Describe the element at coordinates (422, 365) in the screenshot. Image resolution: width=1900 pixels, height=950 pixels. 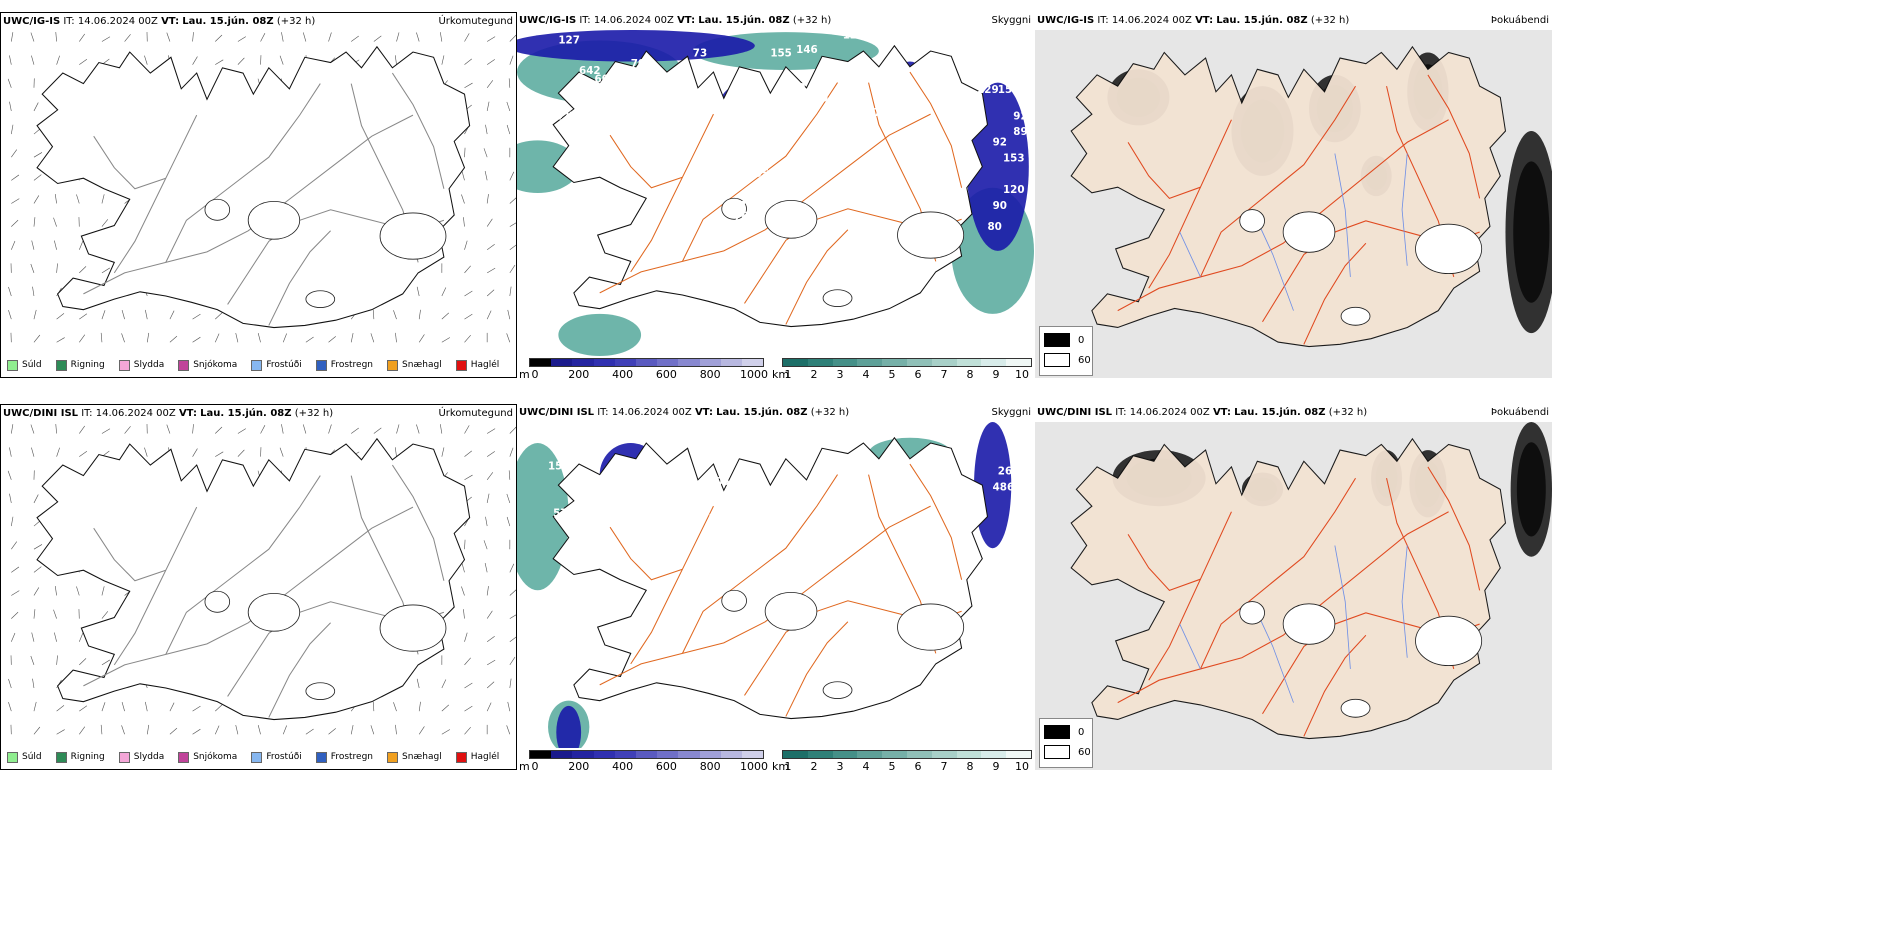
I see `legend-label: Snæhagl` at that location.